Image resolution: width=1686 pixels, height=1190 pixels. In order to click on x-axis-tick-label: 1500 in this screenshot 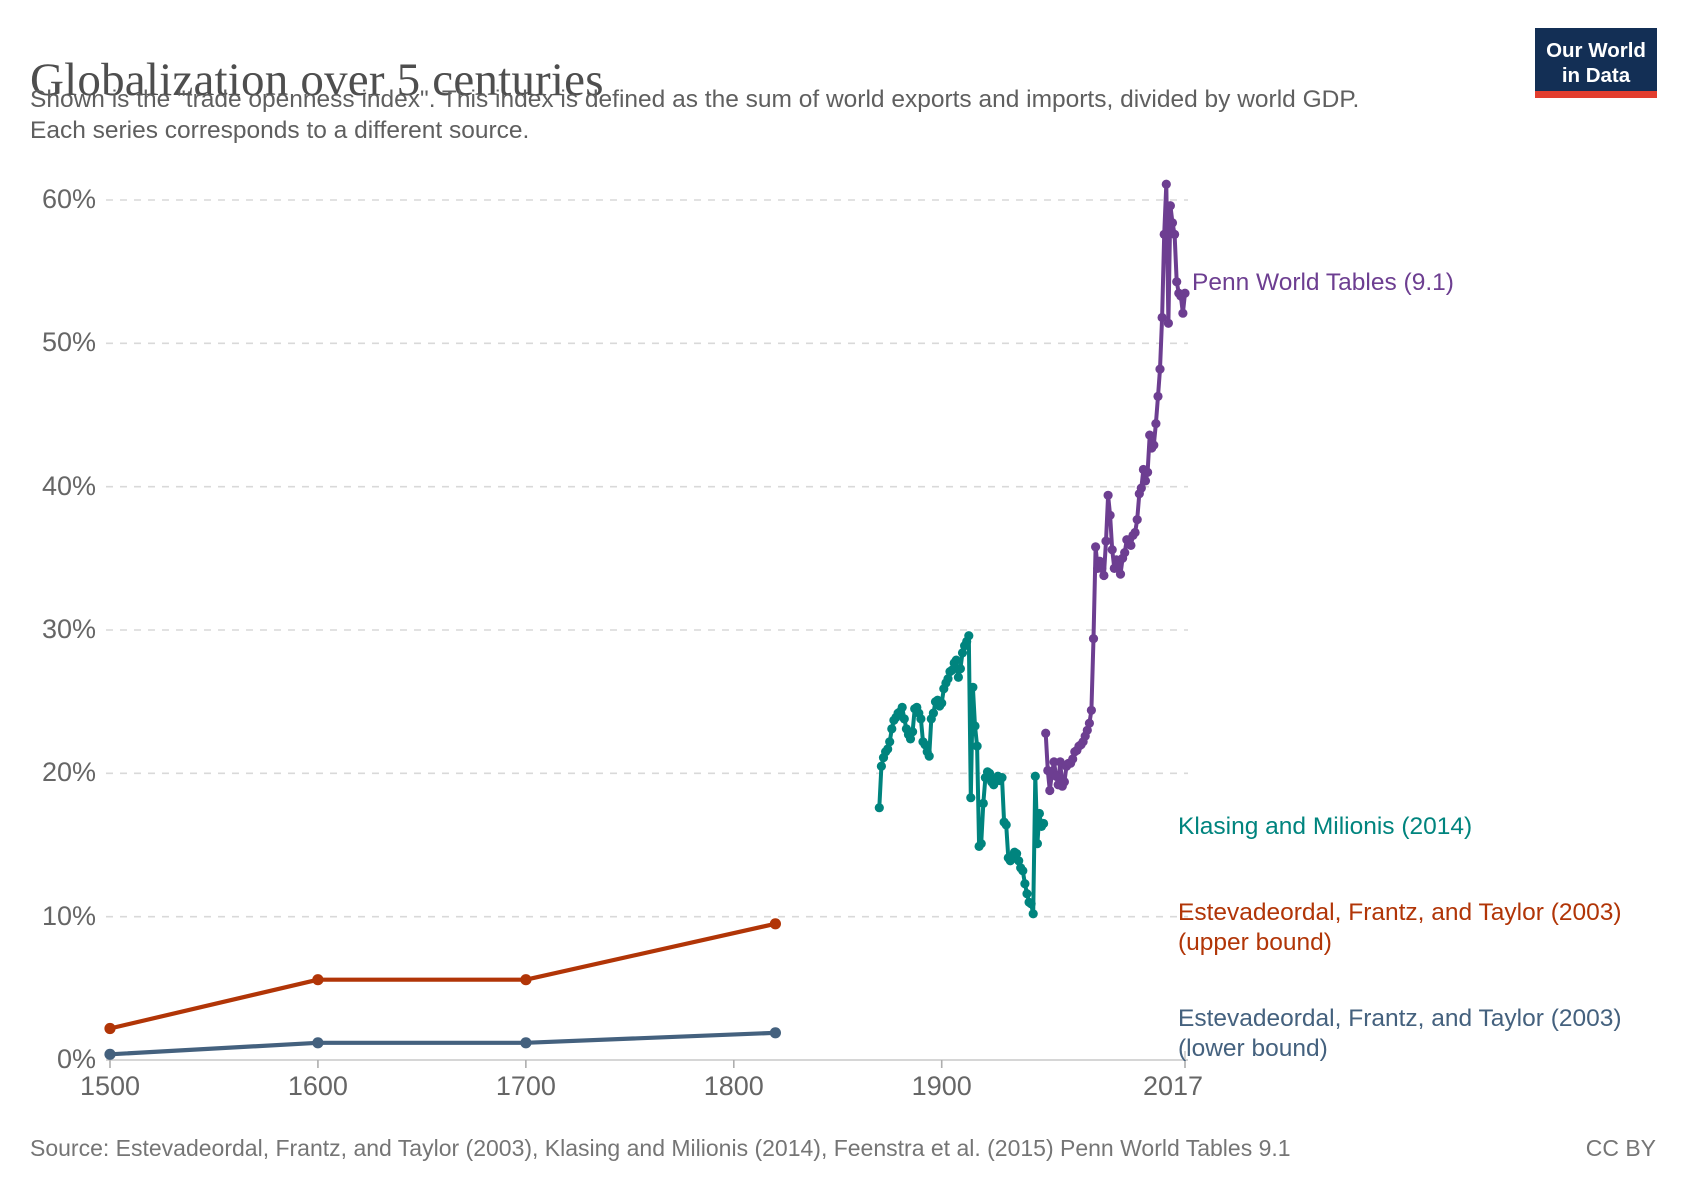, I will do `click(110, 1086)`.